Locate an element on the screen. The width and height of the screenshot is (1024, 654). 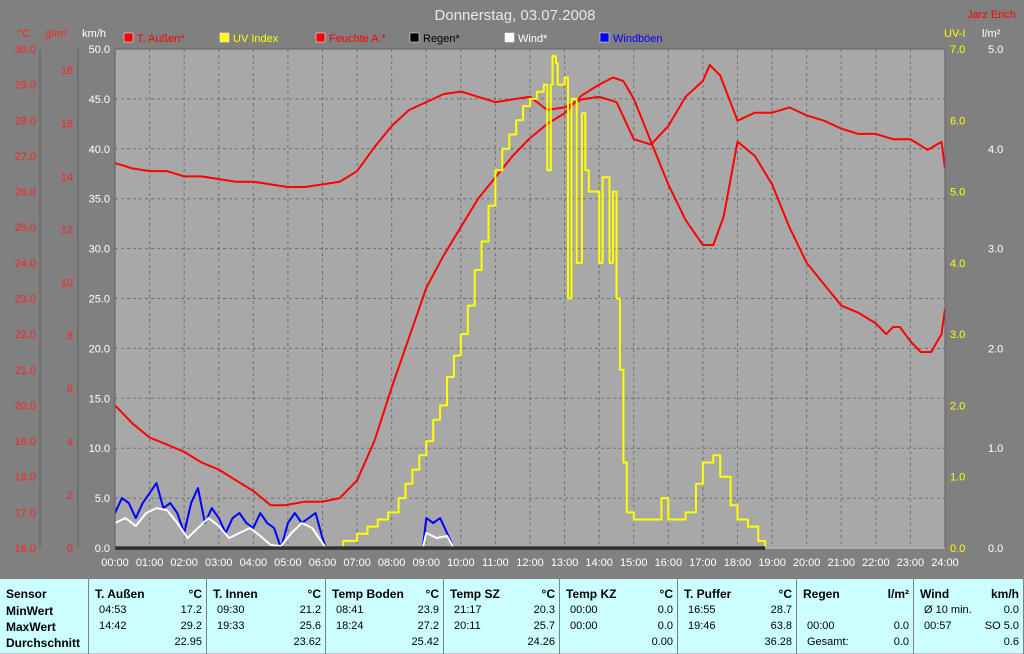
cell-time: 00:57 is located at coordinates (938, 626).